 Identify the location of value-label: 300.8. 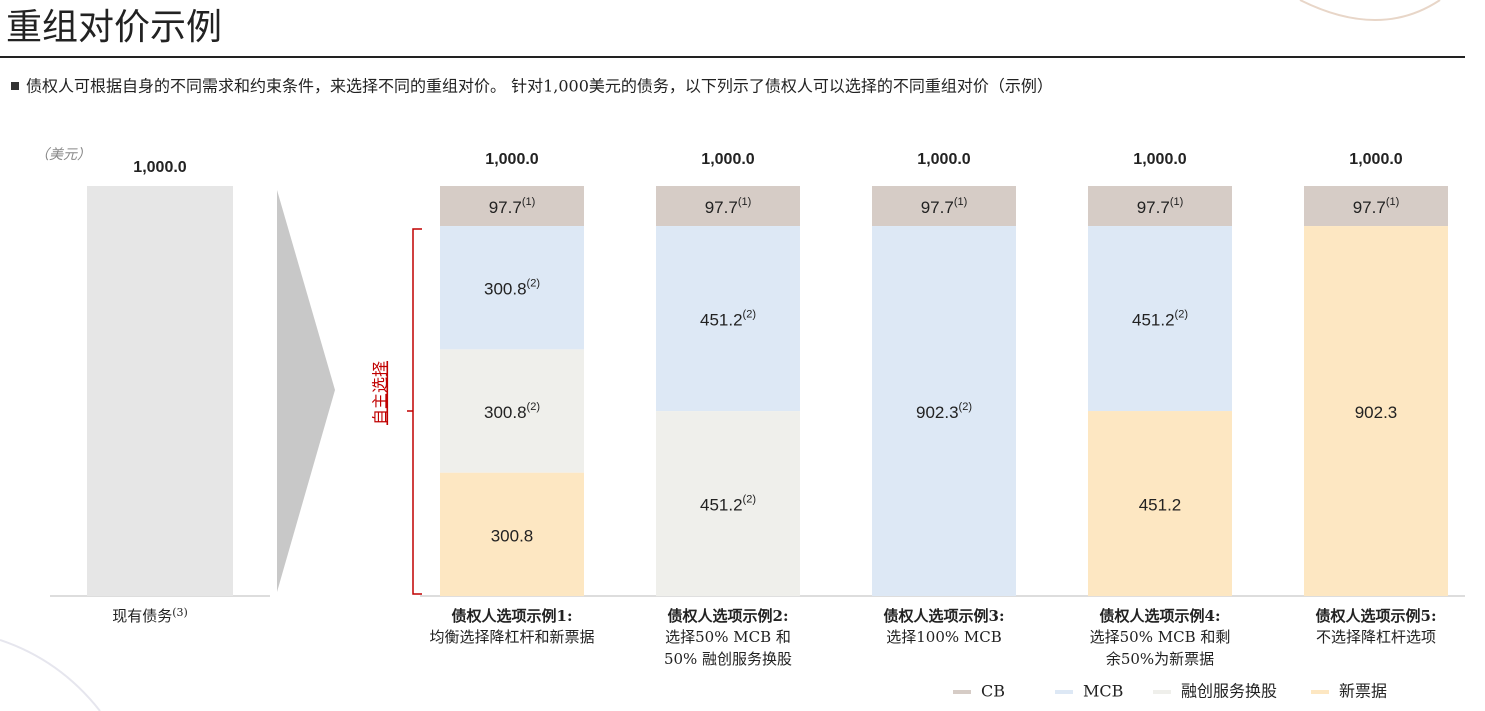
(512, 536).